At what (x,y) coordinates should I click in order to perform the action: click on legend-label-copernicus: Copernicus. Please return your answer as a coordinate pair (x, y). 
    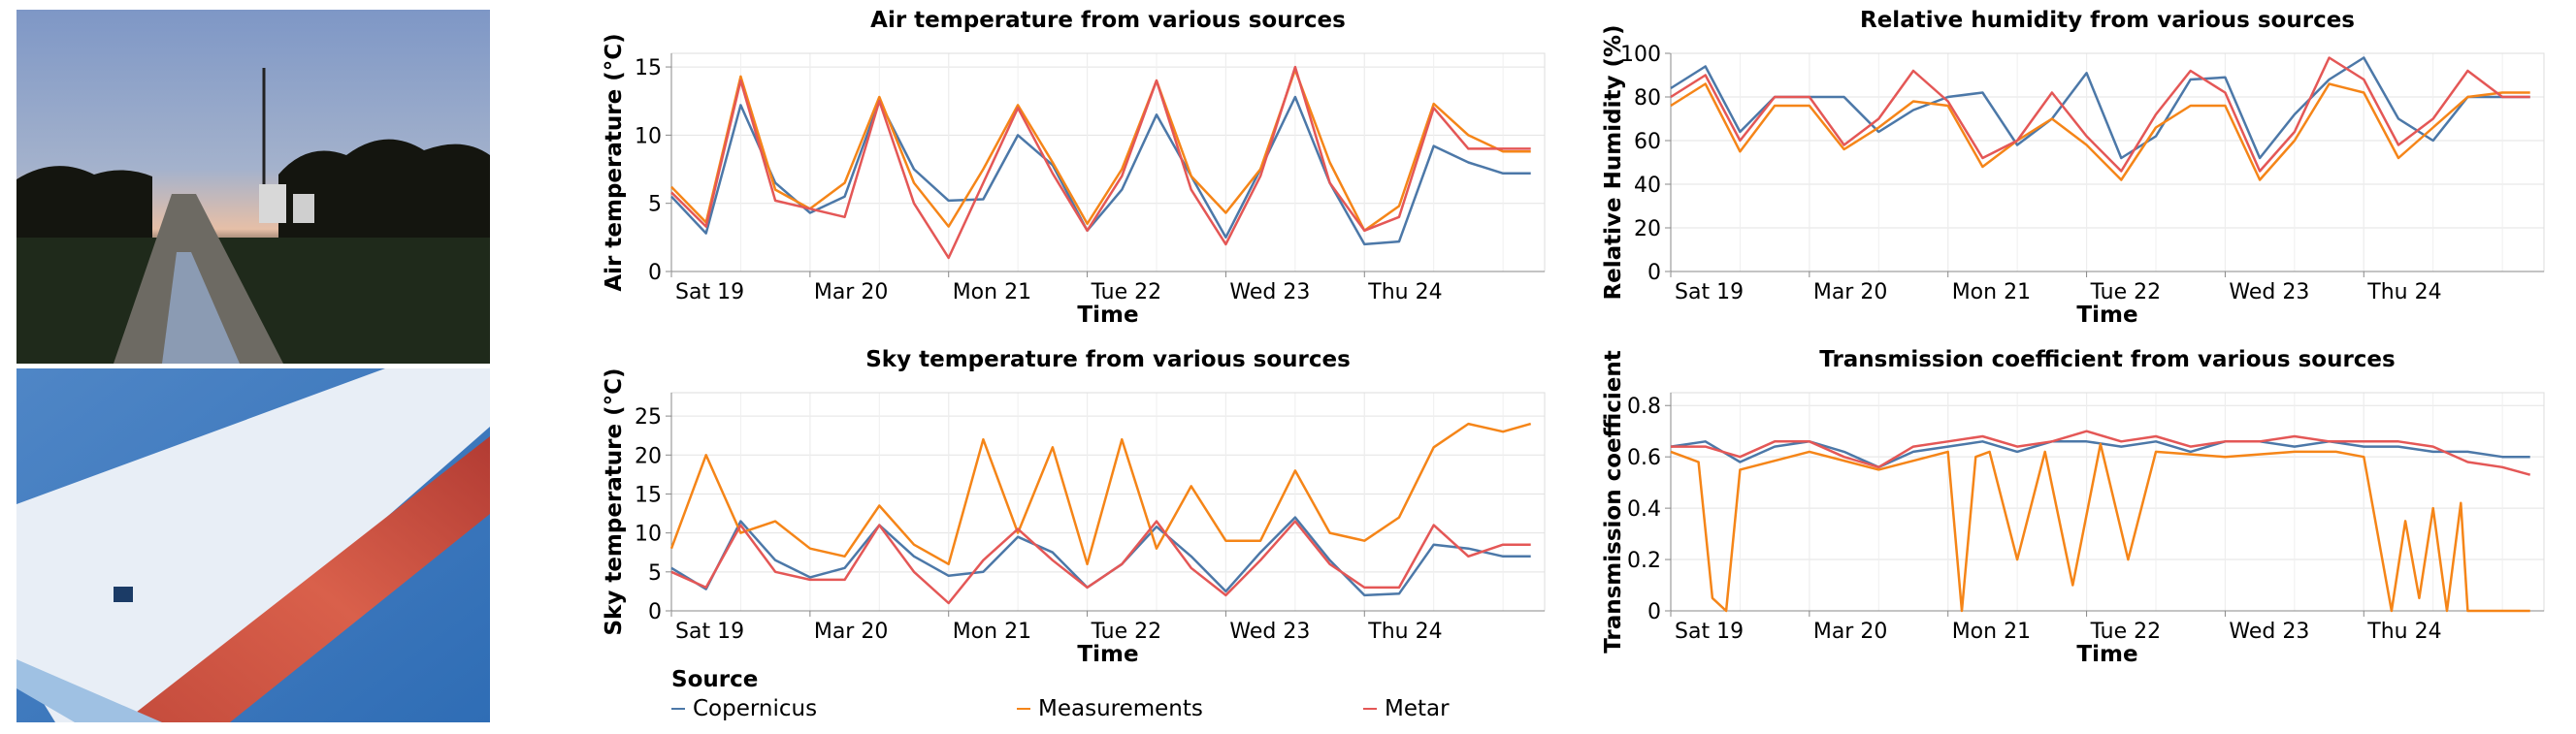
    Looking at the image, I should click on (755, 708).